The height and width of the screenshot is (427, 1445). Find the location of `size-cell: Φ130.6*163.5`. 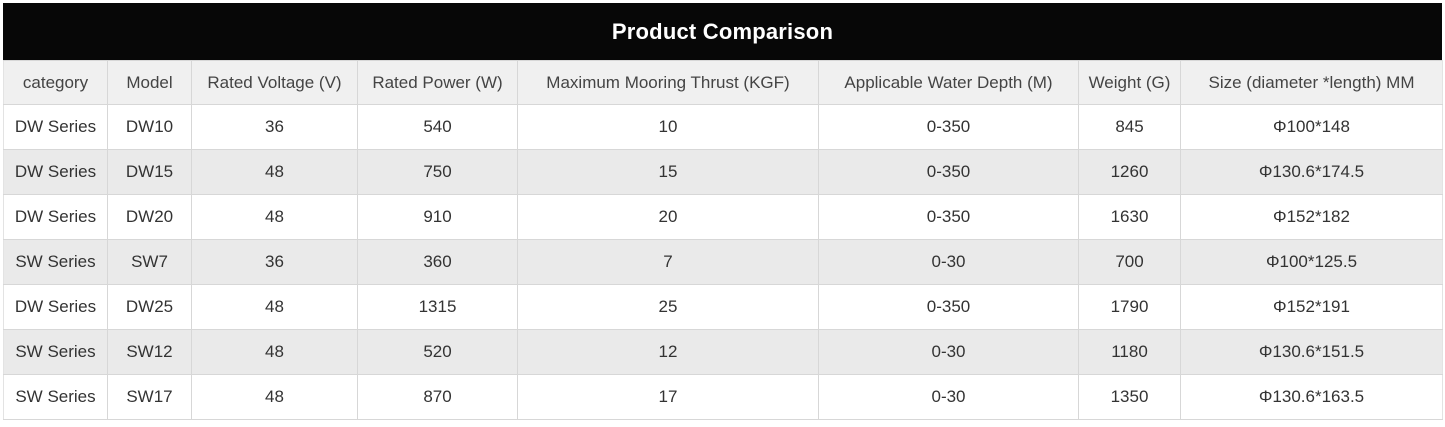

size-cell: Φ130.6*163.5 is located at coordinates (1311, 397).